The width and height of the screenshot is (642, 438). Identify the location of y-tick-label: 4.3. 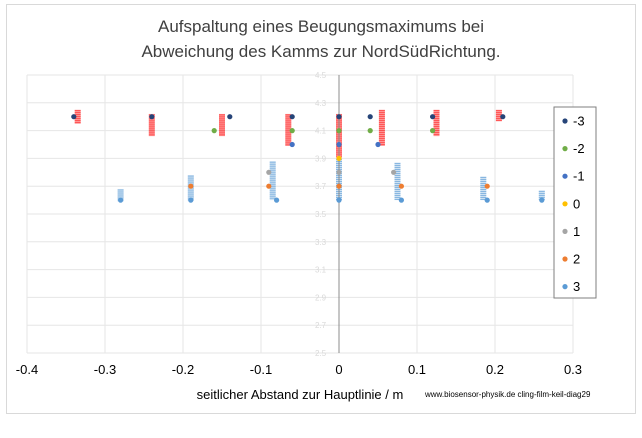
(321, 103).